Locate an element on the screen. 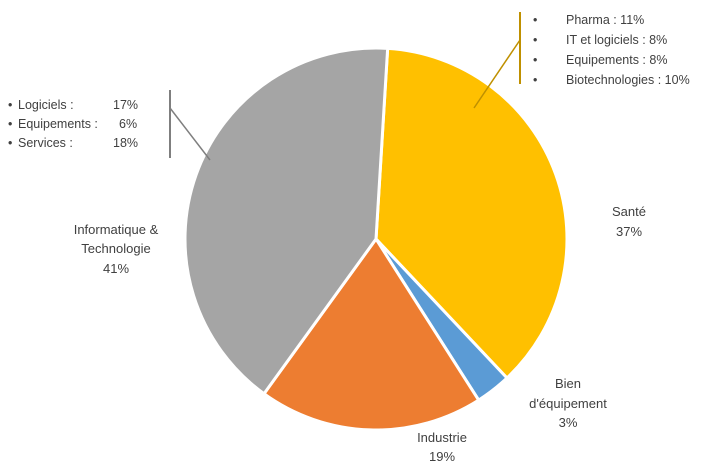 Image resolution: width=709 pixels, height=463 pixels. slice-label-value: 3% is located at coordinates (568, 422).